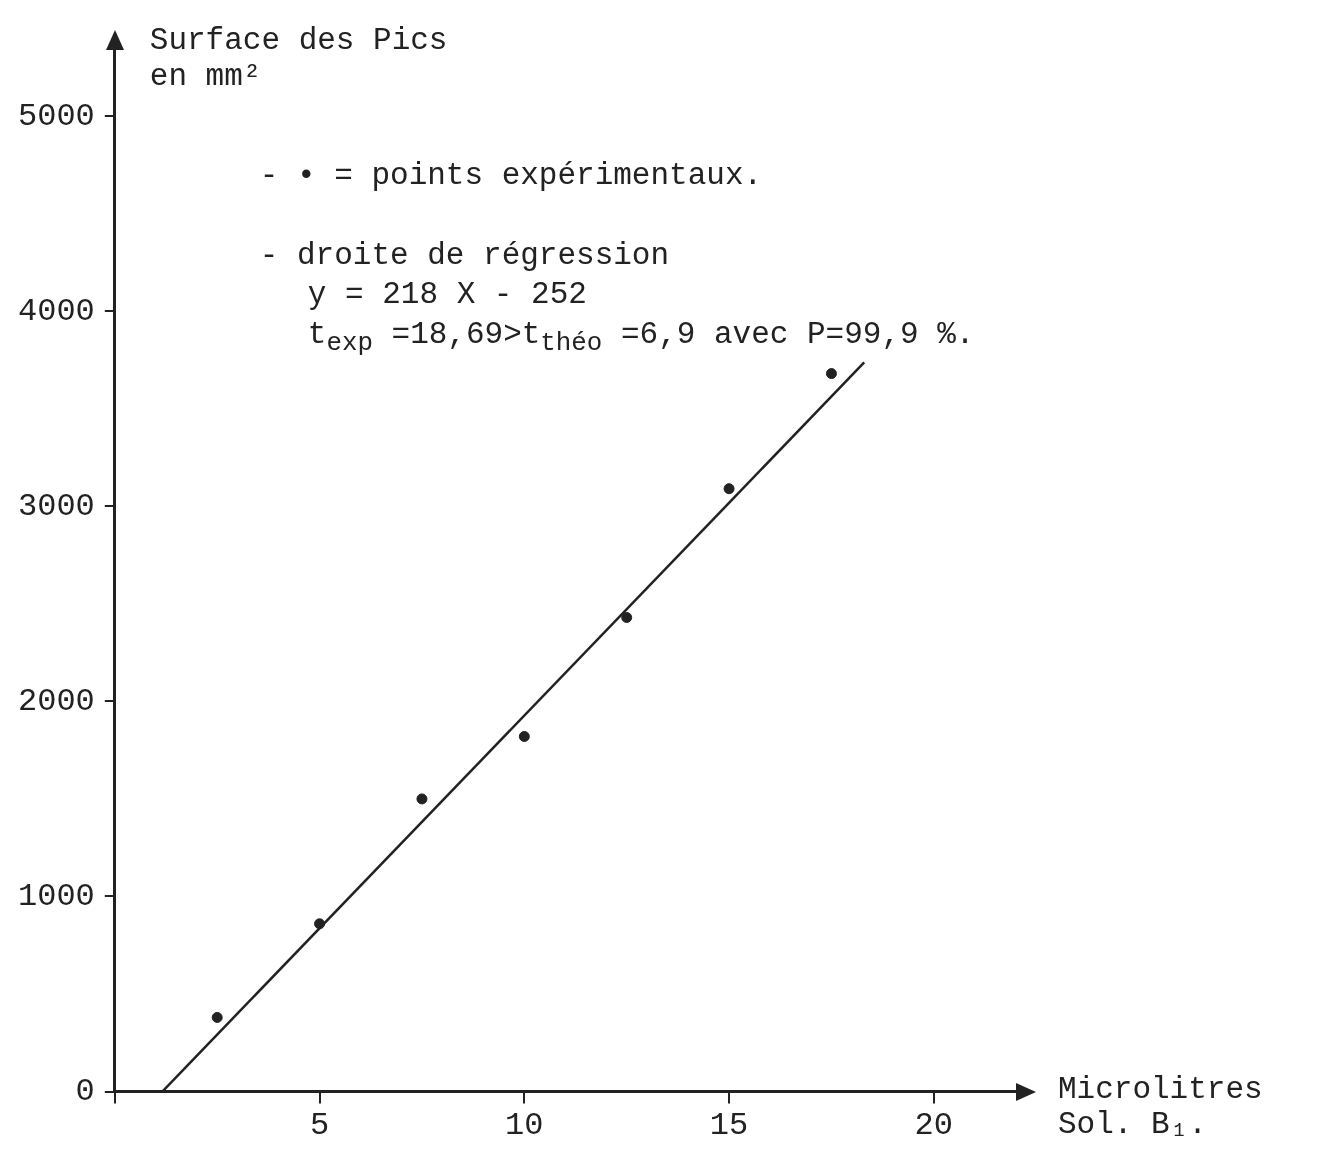 The width and height of the screenshot is (1338, 1173). Describe the element at coordinates (56, 896) in the screenshot. I see `y-tick-label: 1000` at that location.